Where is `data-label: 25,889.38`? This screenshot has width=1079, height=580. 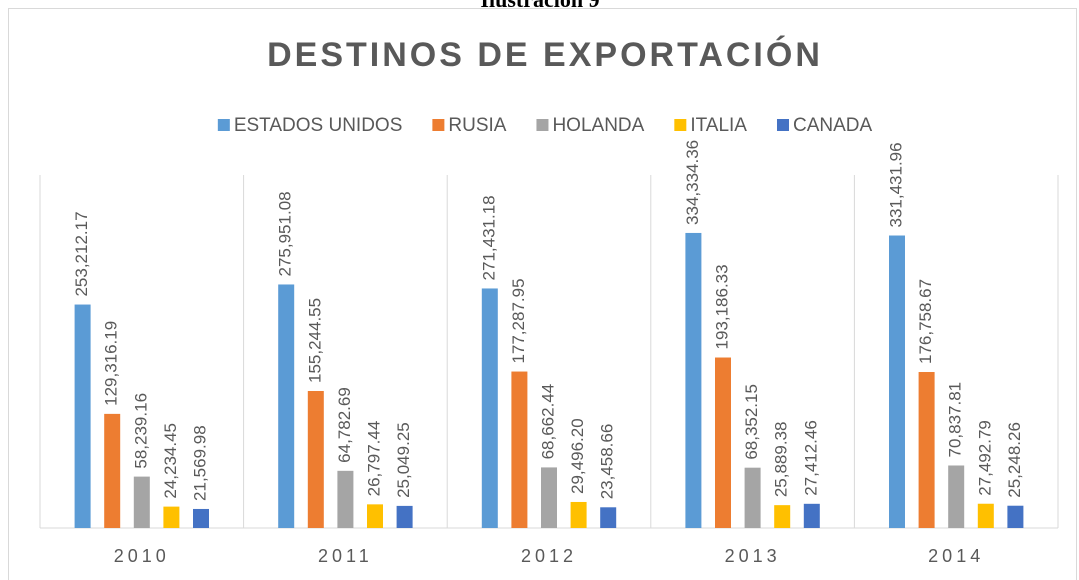 data-label: 25,889.38 is located at coordinates (781, 460).